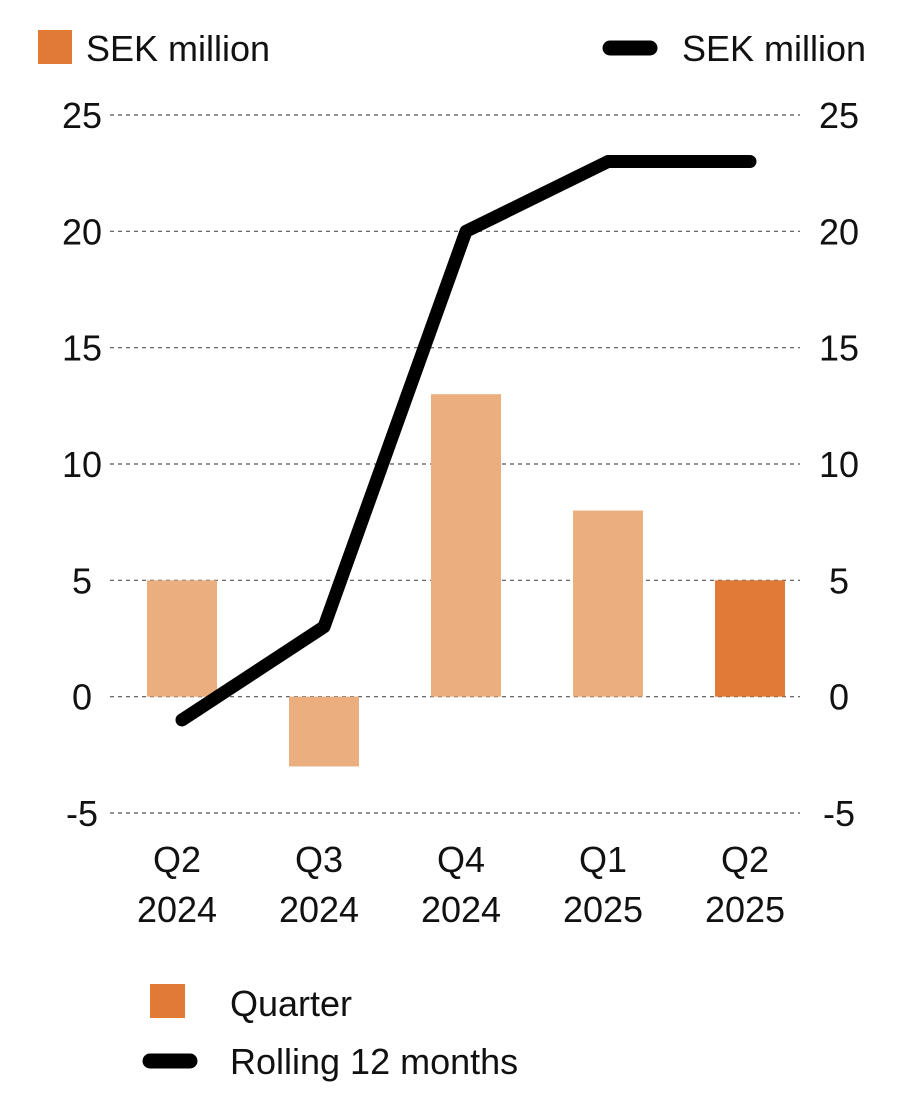  What do you see at coordinates (839, 231) in the screenshot?
I see `right-y-tick-label: 20` at bounding box center [839, 231].